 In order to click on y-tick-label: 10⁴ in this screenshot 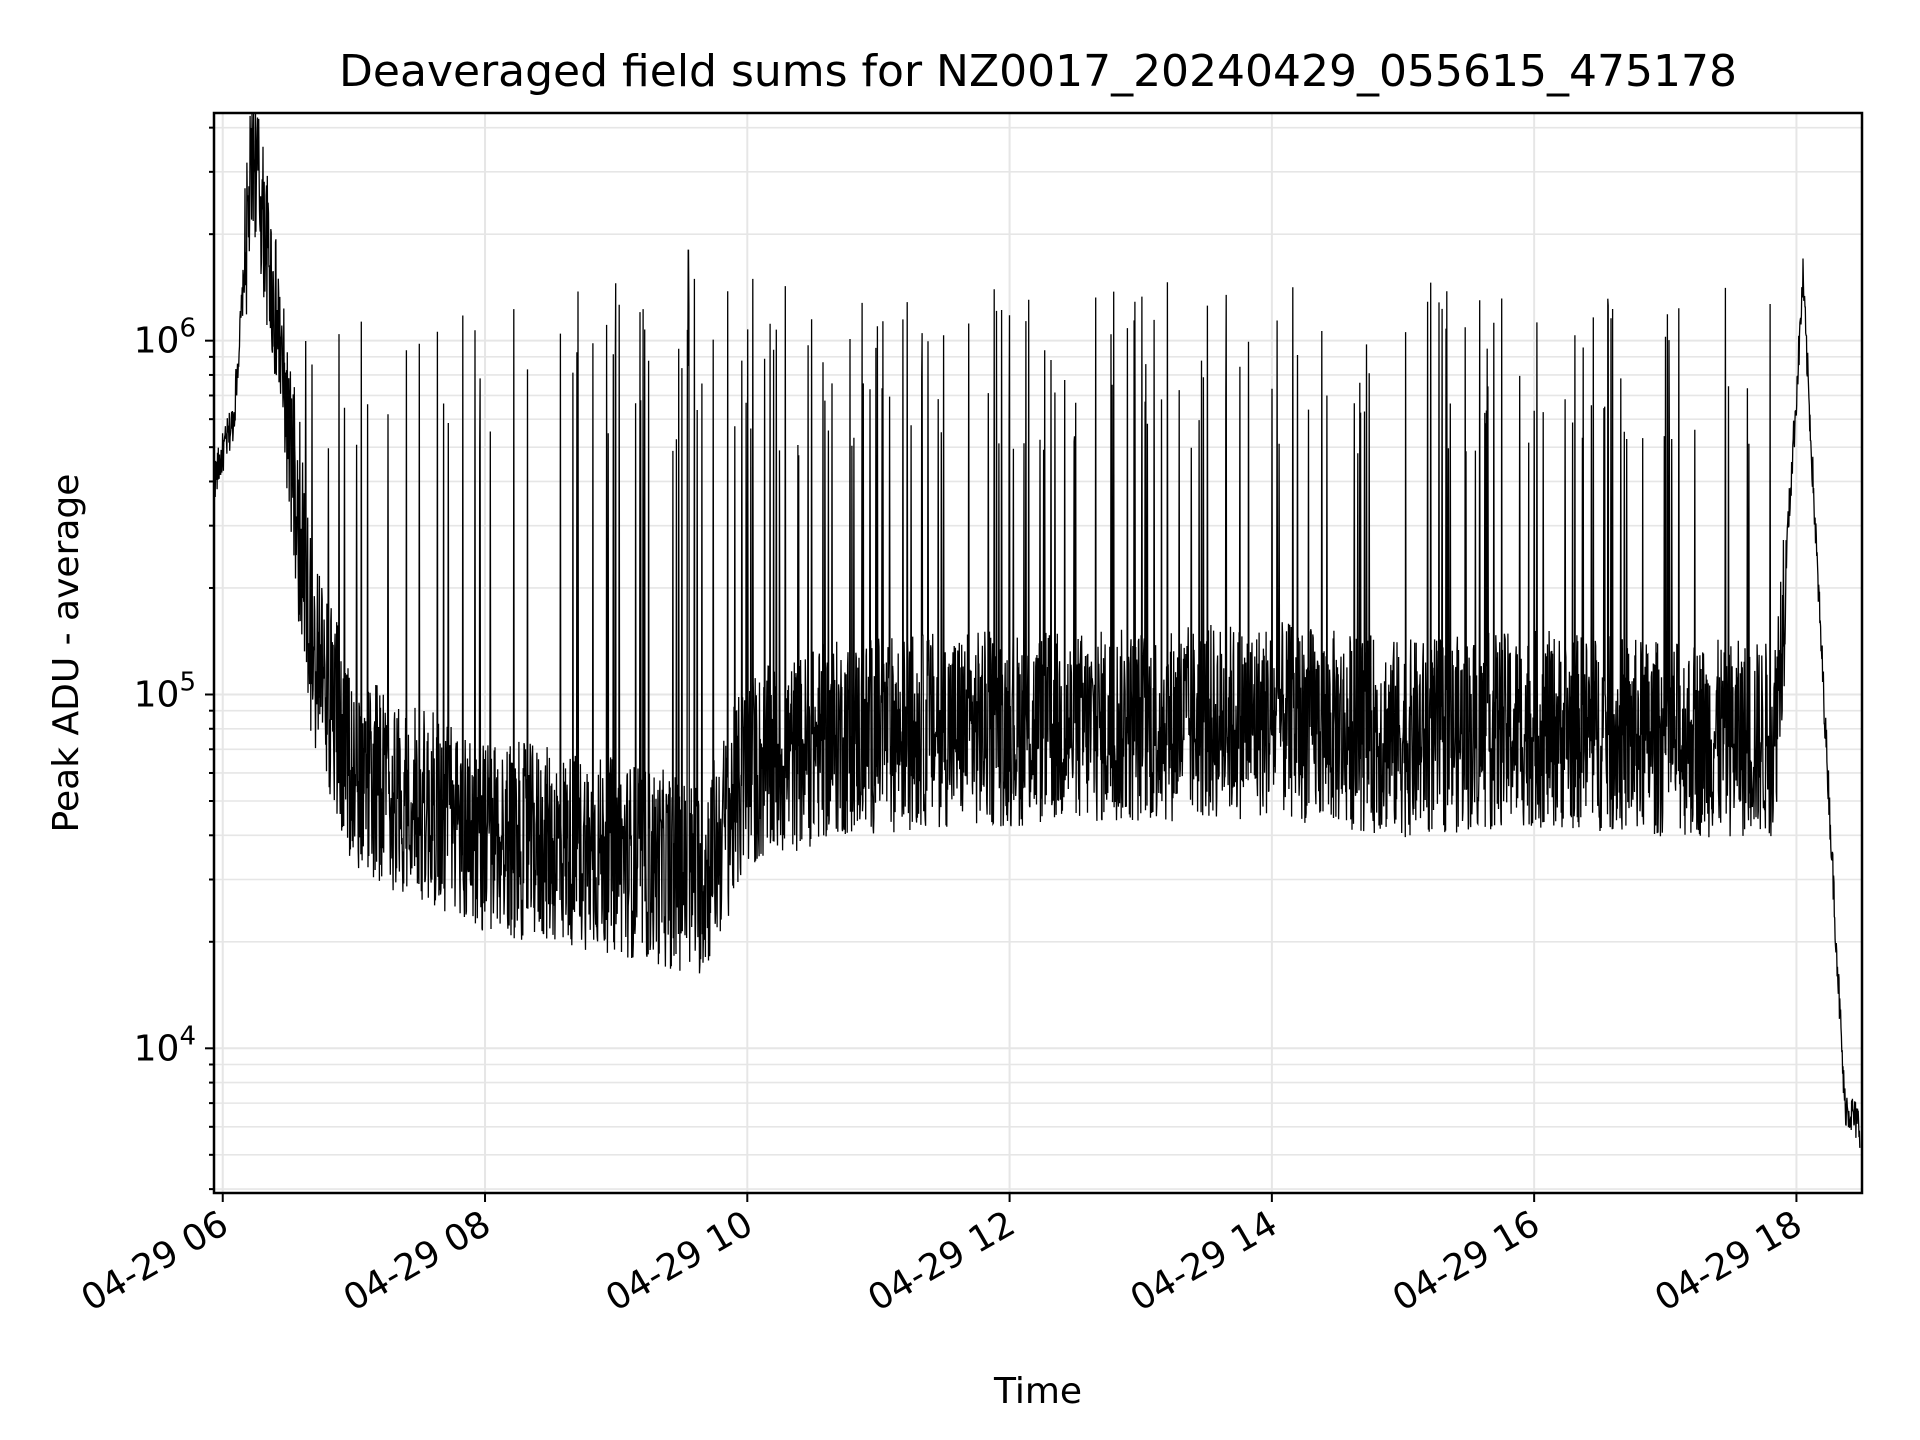, I will do `click(165, 1045)`.